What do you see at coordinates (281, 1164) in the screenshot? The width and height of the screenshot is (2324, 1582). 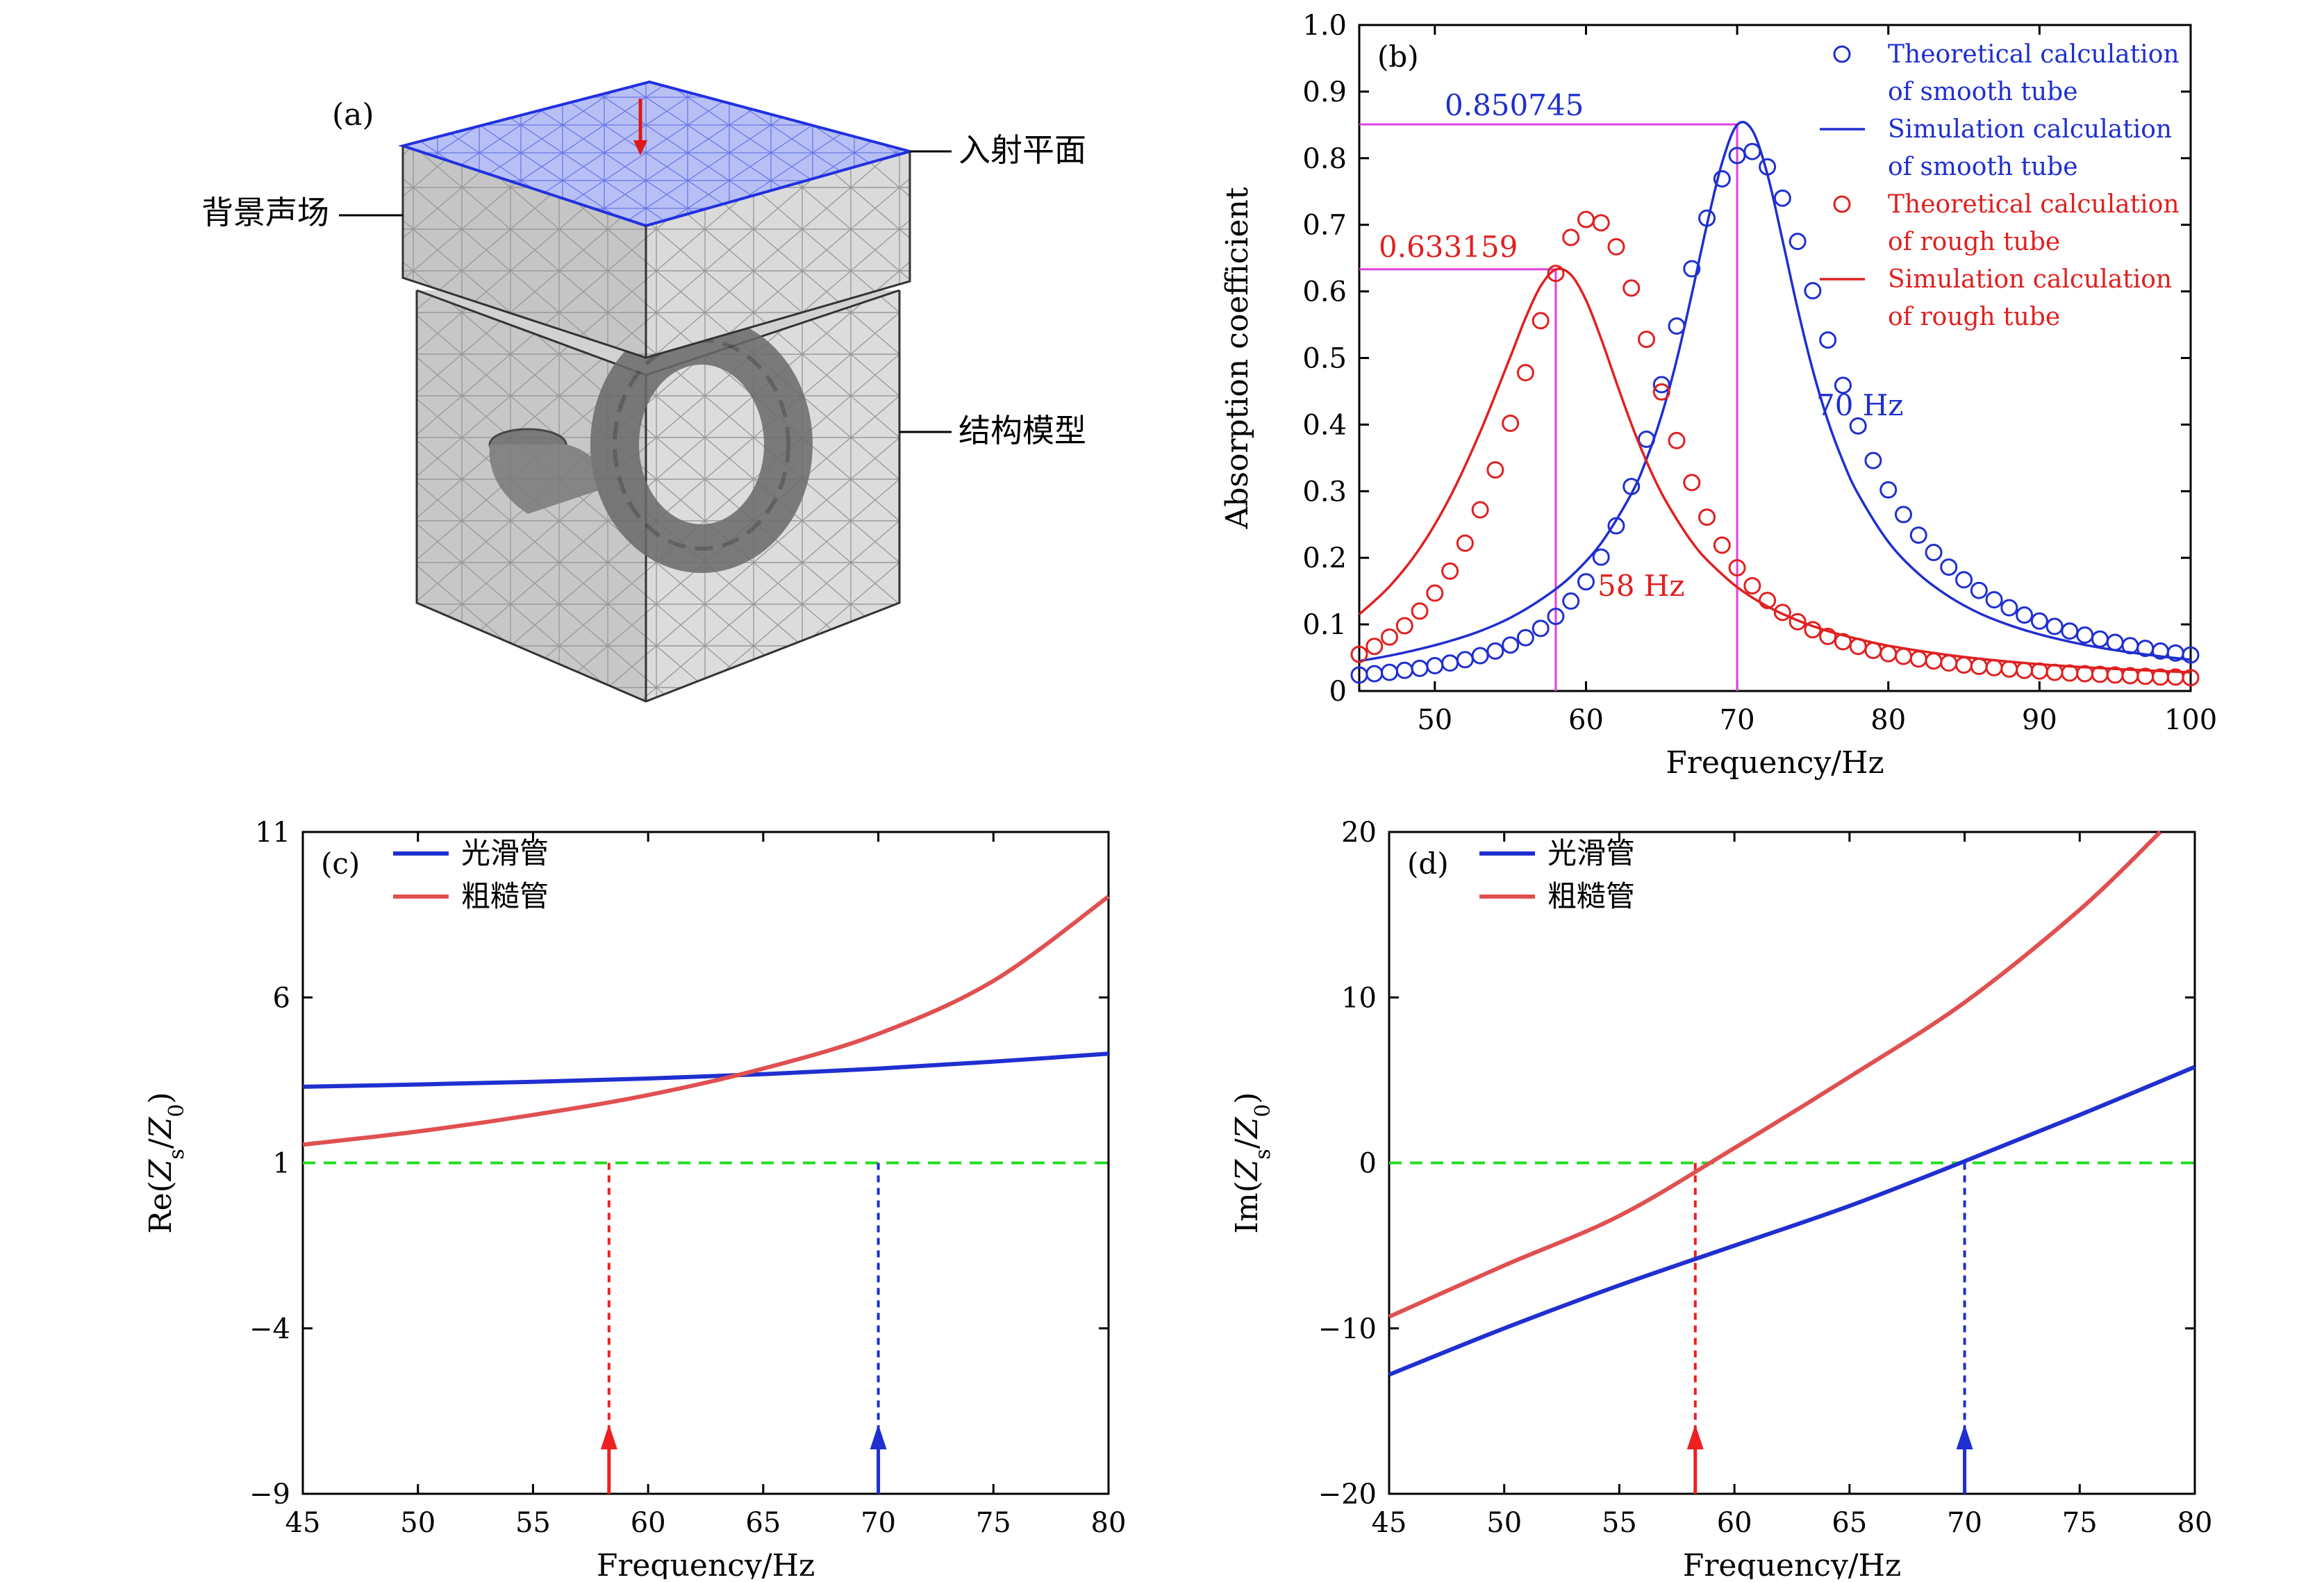 I see `y-tick-label: 1` at bounding box center [281, 1164].